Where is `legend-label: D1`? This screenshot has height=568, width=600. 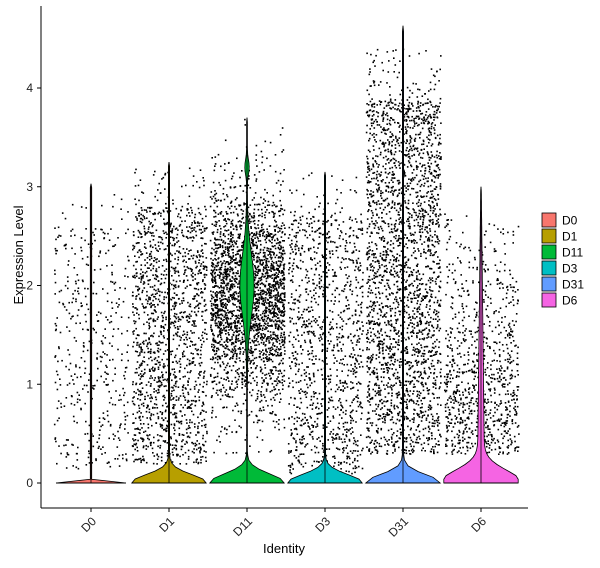 legend-label: D1 is located at coordinates (570, 237).